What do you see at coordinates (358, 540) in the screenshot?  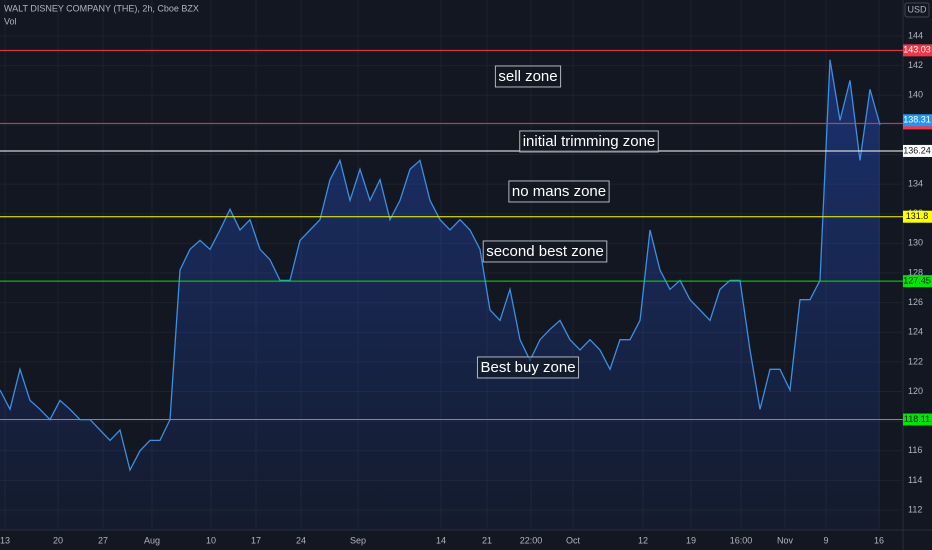 I see `x-tick-label: Sep` at bounding box center [358, 540].